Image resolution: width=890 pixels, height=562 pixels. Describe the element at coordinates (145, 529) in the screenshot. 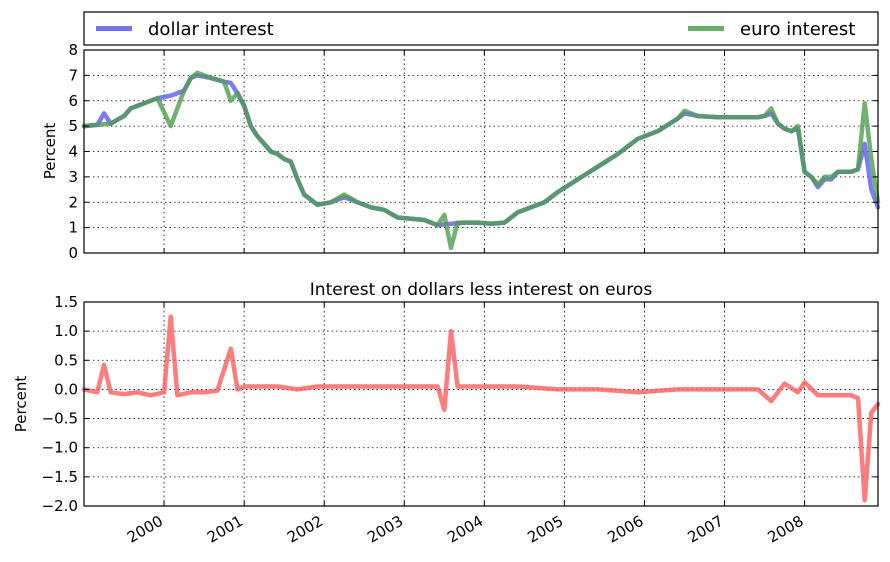

I see `x-tick-label: 2000` at that location.